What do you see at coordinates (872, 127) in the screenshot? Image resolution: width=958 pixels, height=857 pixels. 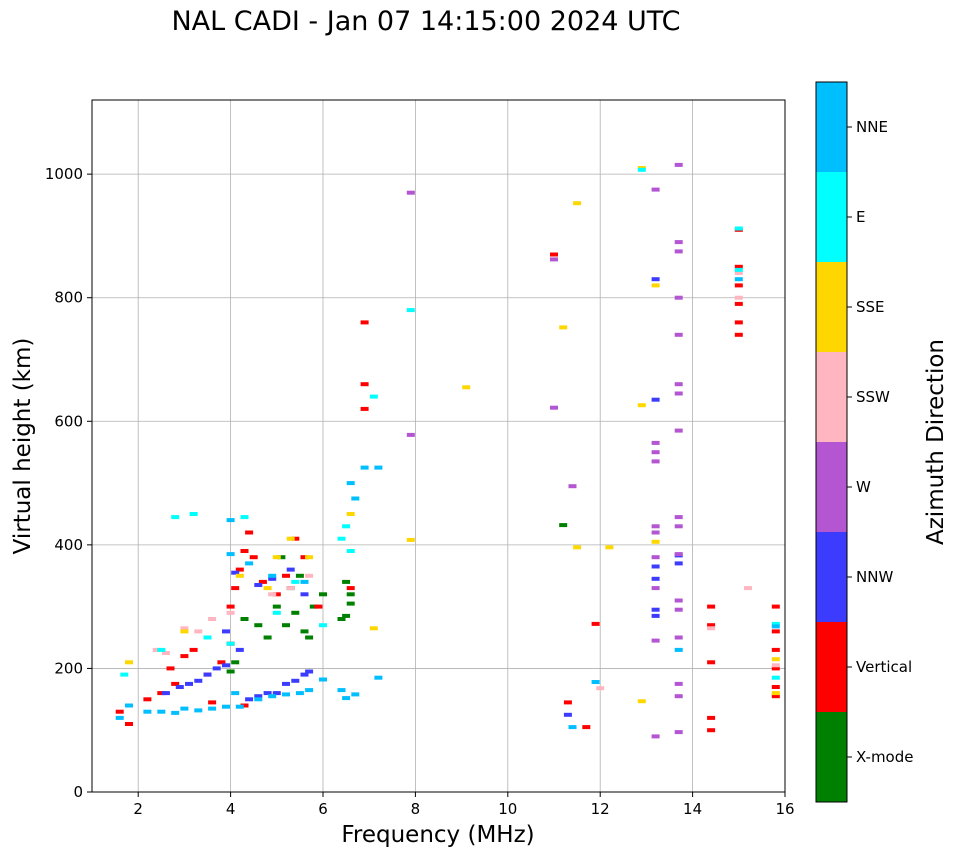 I see `colorbar-tick-label: NNE` at bounding box center [872, 127].